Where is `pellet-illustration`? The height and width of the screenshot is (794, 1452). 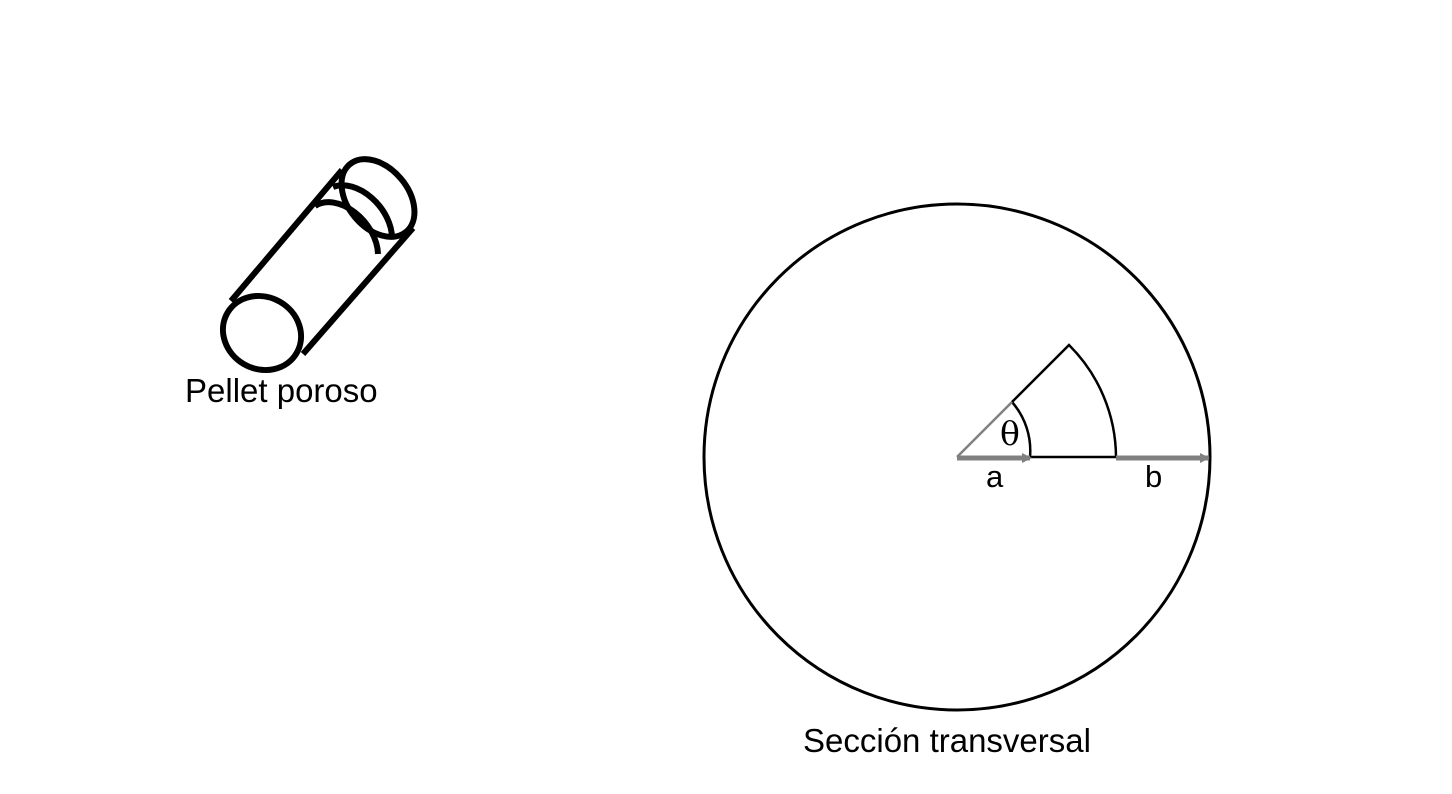
pellet-illustration is located at coordinates (318, 265).